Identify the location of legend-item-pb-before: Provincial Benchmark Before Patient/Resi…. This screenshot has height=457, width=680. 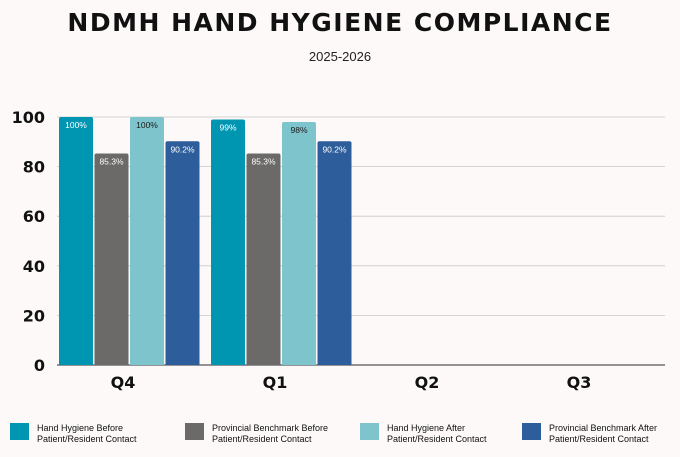
(256, 434).